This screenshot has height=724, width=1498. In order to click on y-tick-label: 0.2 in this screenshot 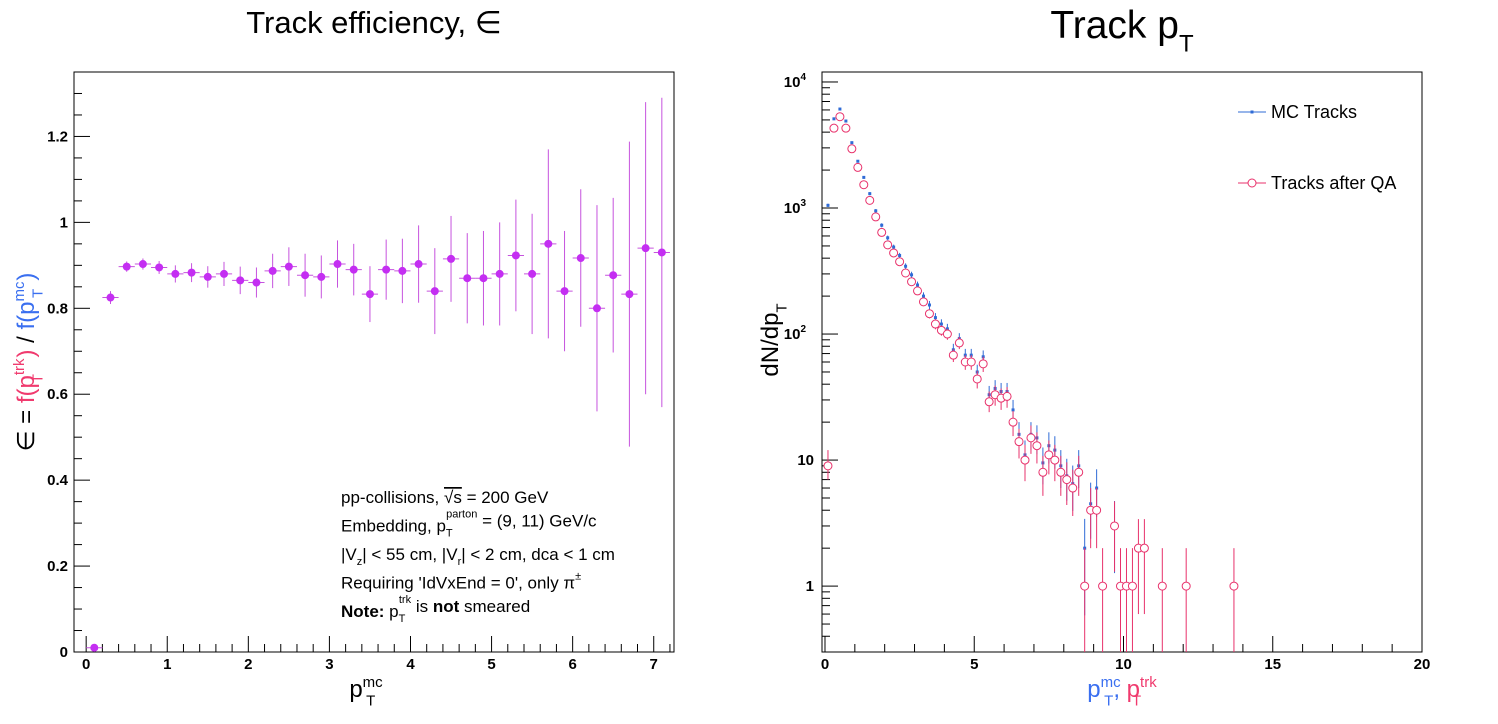, I will do `click(57, 566)`.